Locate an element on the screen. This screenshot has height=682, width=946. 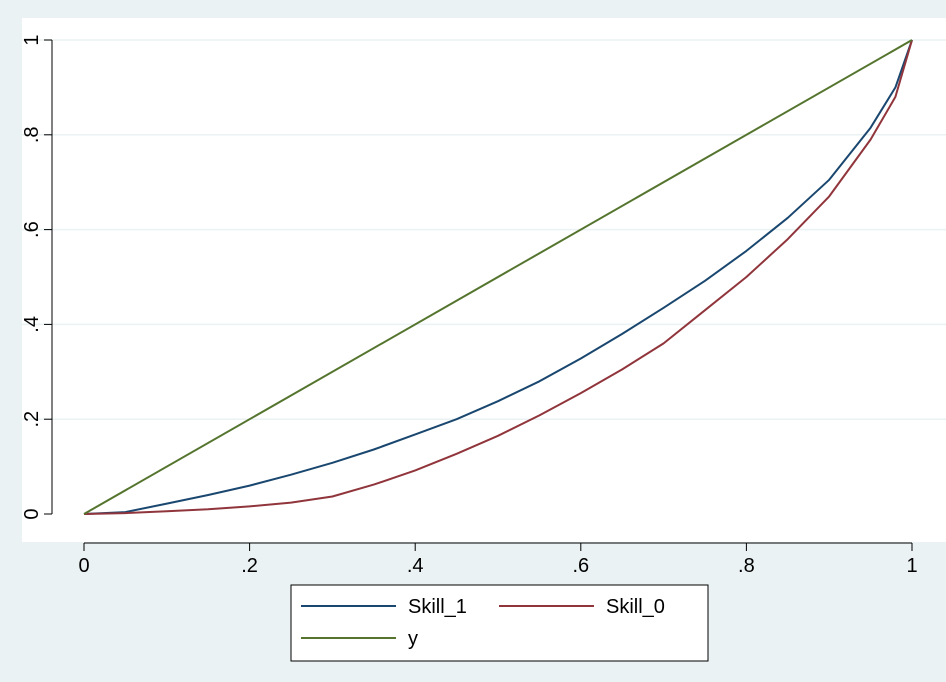
y-tick-label-2: .4 is located at coordinates (32, 324).